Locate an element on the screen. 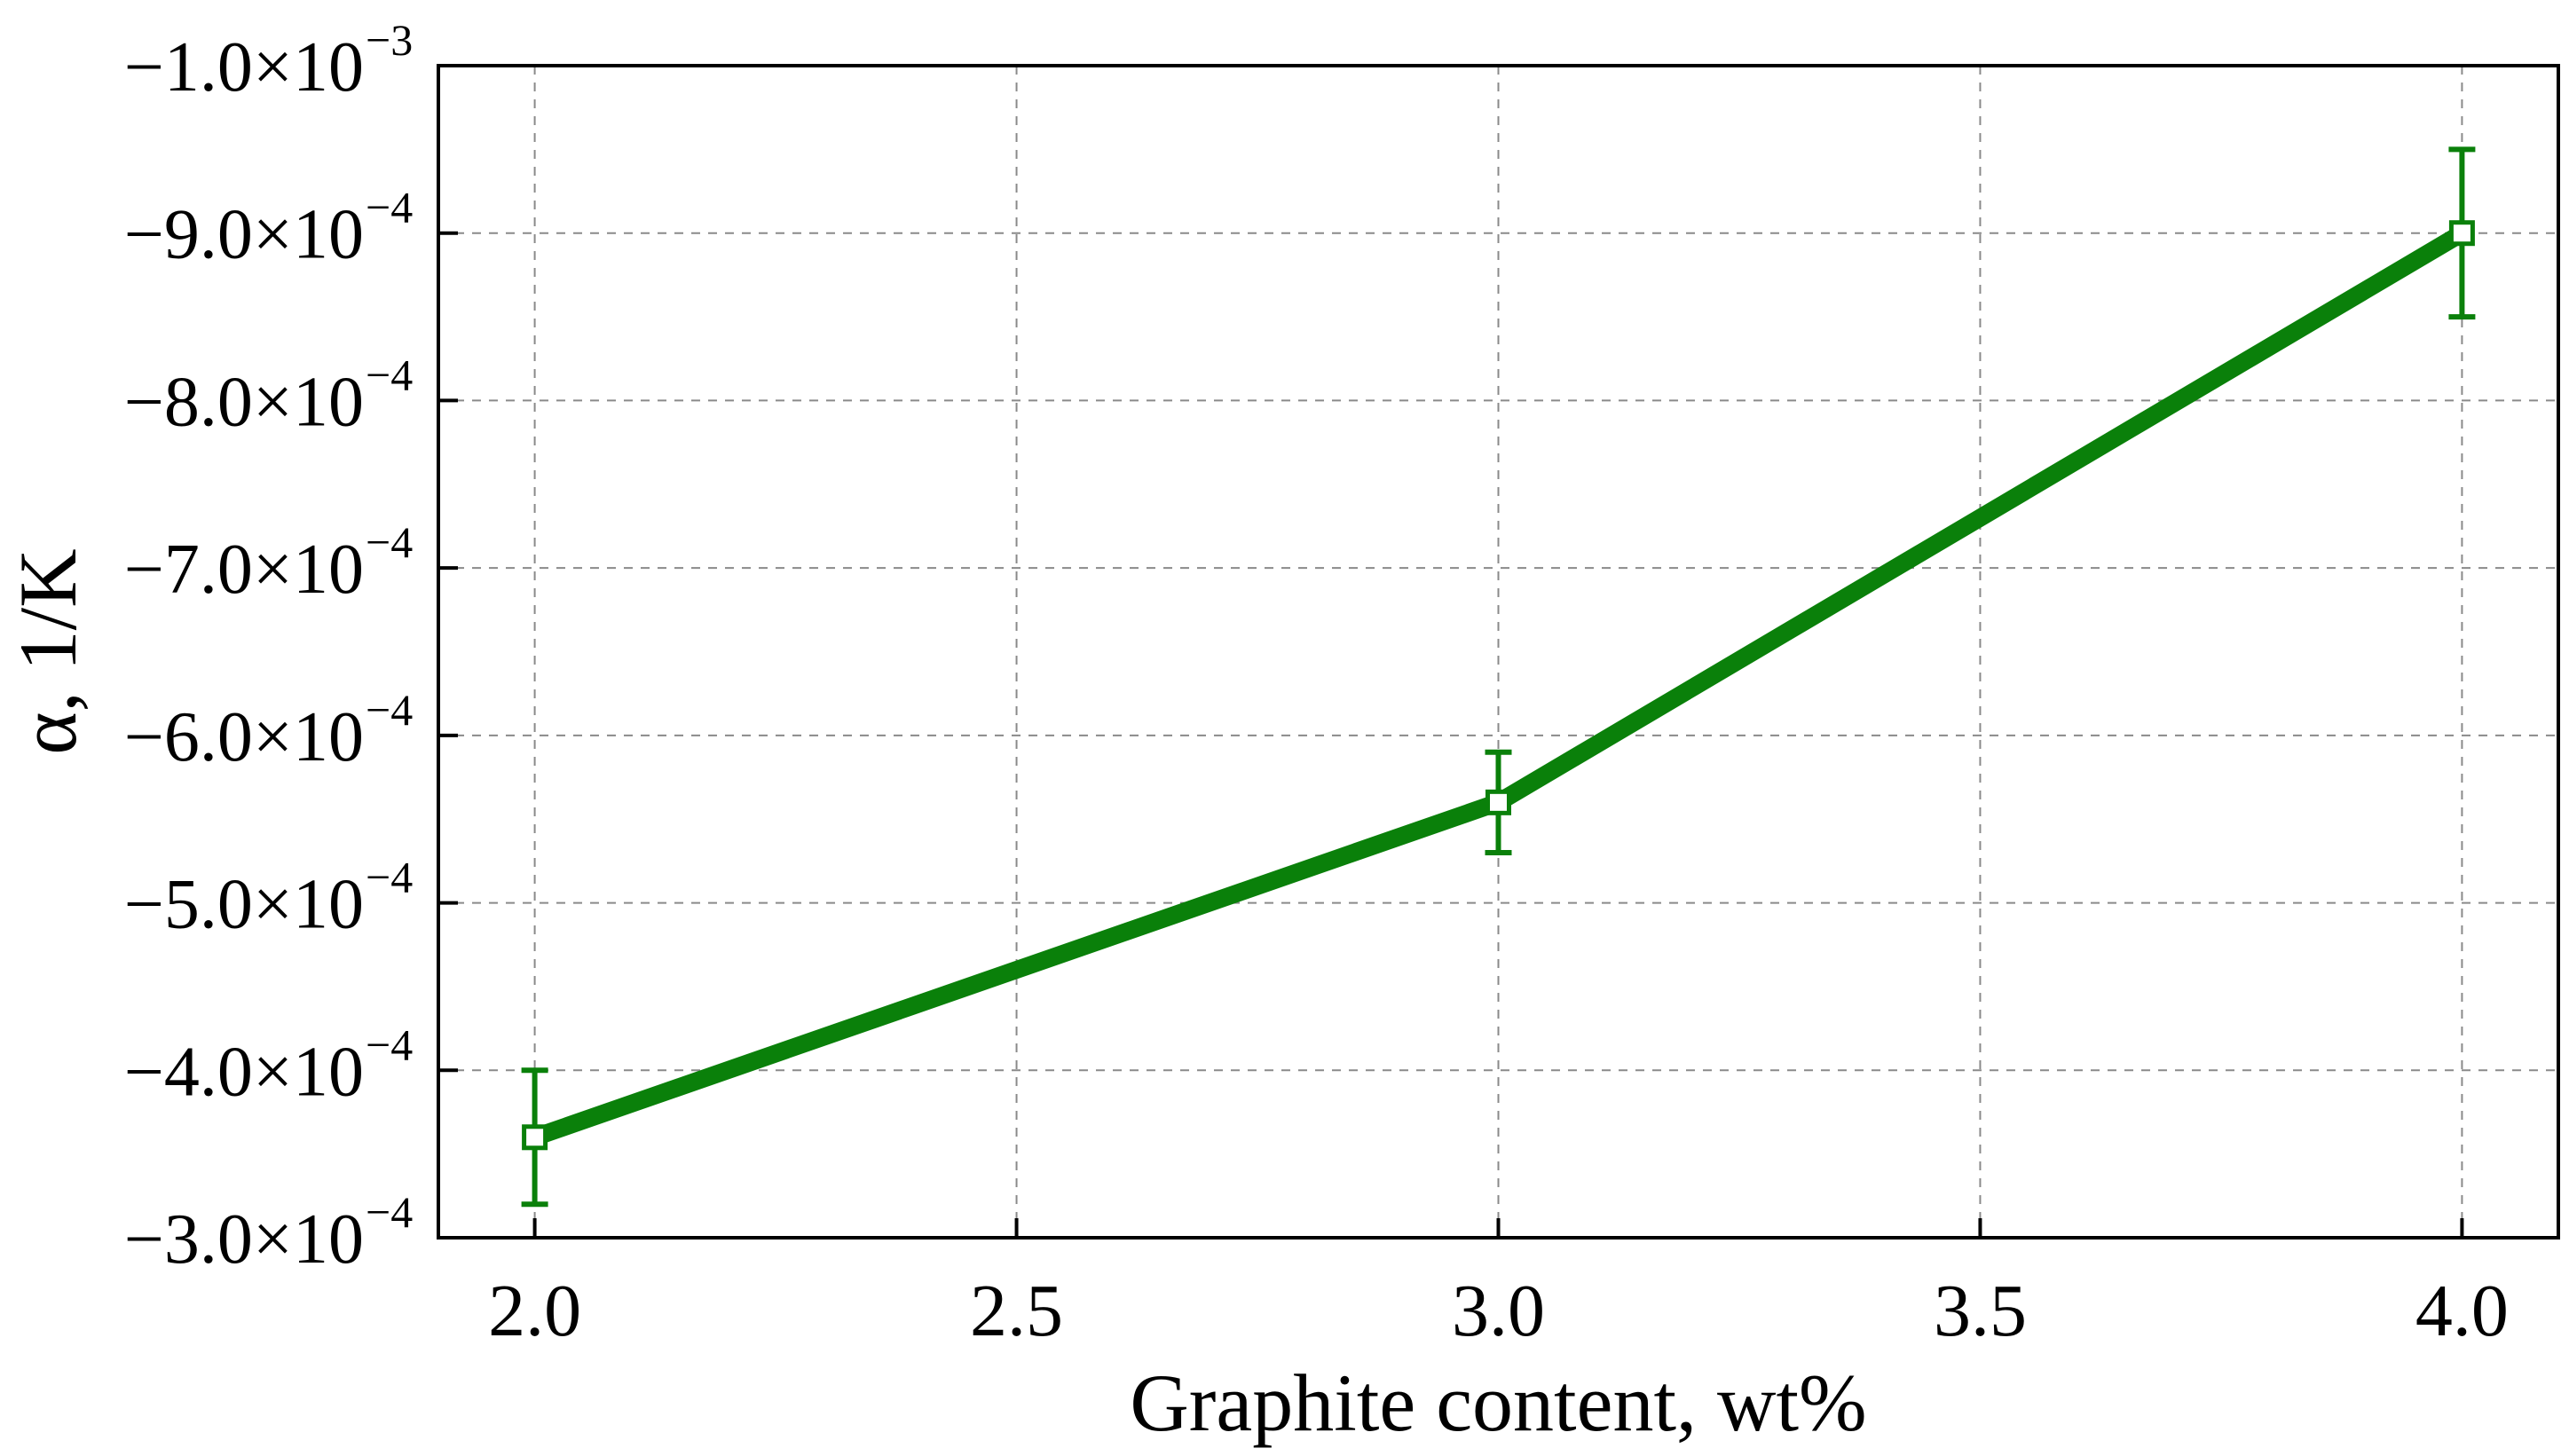  y-tick-label: −4.0×10 is located at coordinates (244, 1072).